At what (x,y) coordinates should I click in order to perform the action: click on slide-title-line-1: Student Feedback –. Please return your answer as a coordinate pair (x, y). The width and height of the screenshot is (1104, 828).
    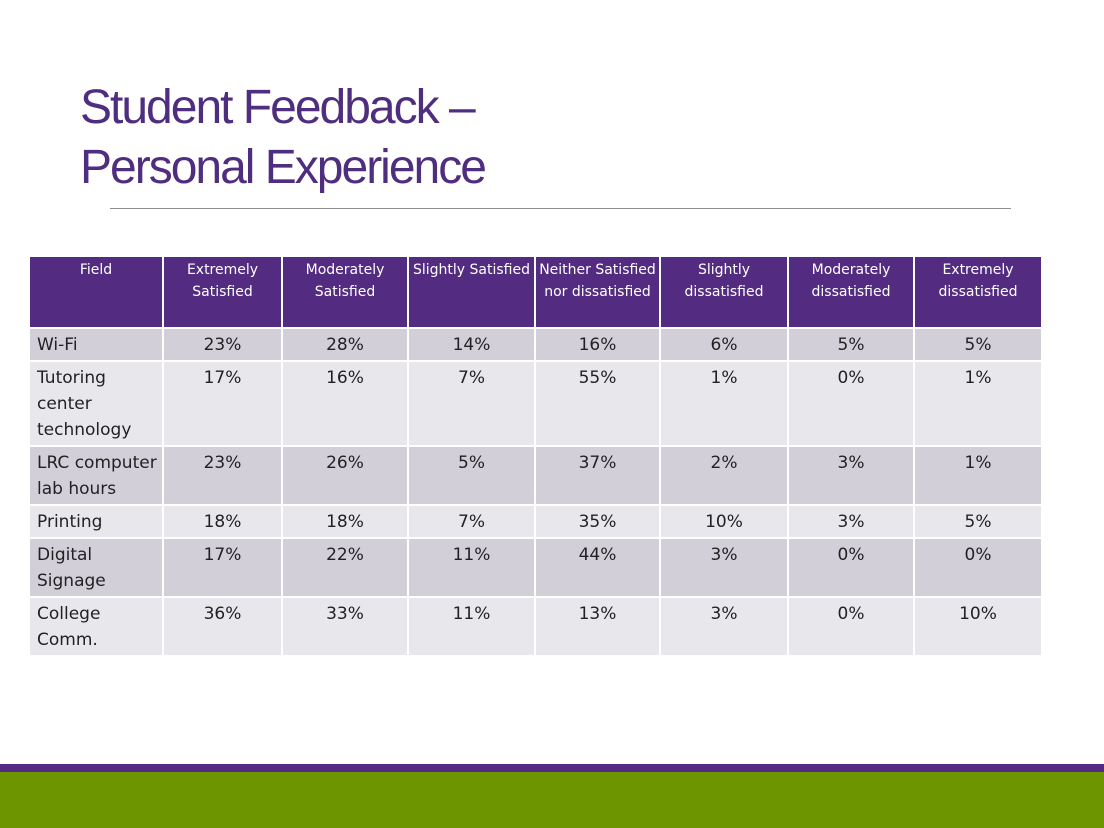
    Looking at the image, I should click on (278, 107).